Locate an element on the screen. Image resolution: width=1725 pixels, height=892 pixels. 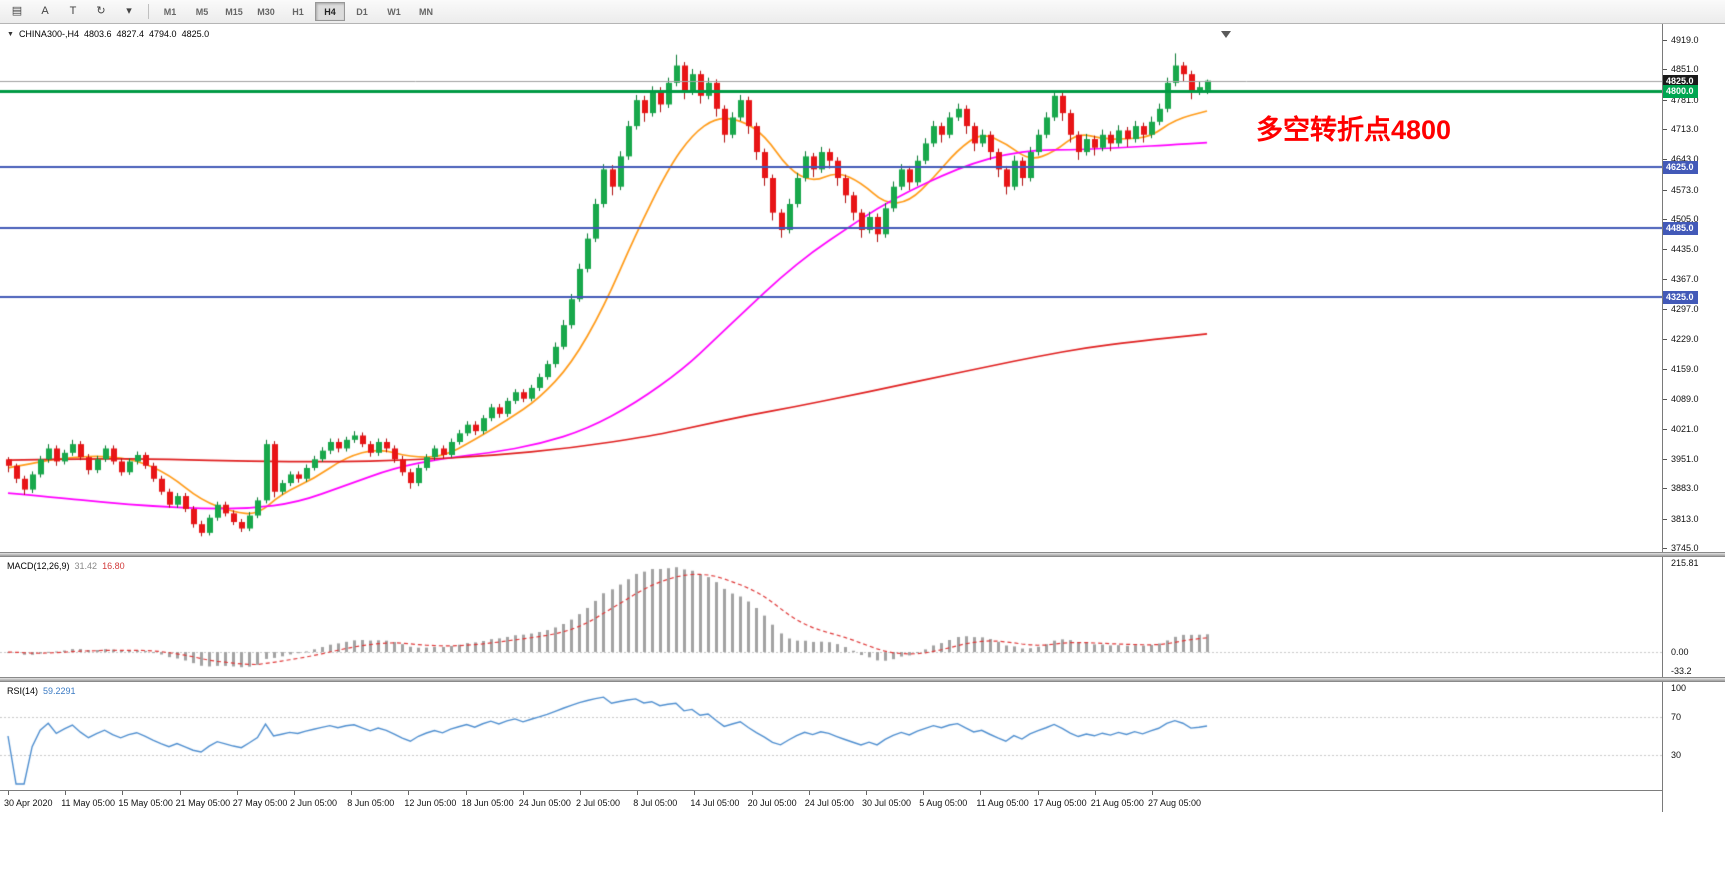
timeframe-button-d1: D1 is located at coordinates (362, 11).